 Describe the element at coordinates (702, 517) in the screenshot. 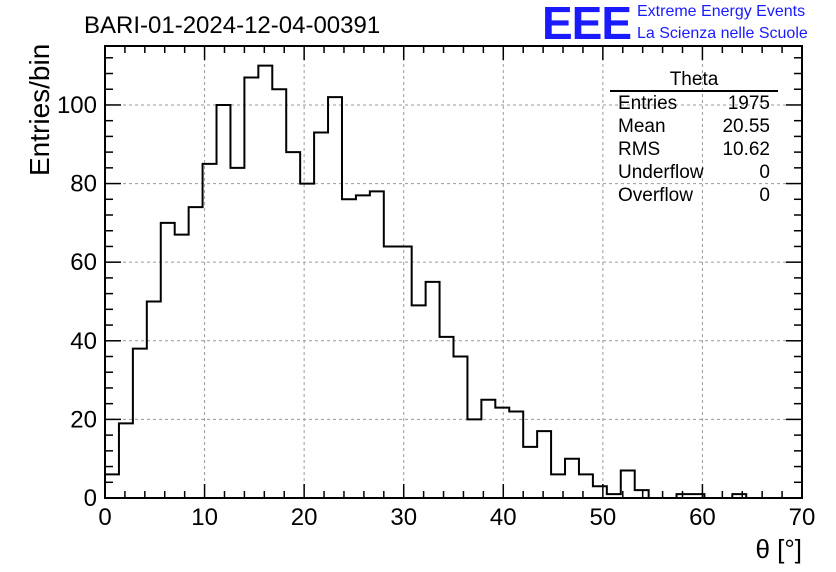

I see `x-tick-label: 60` at that location.